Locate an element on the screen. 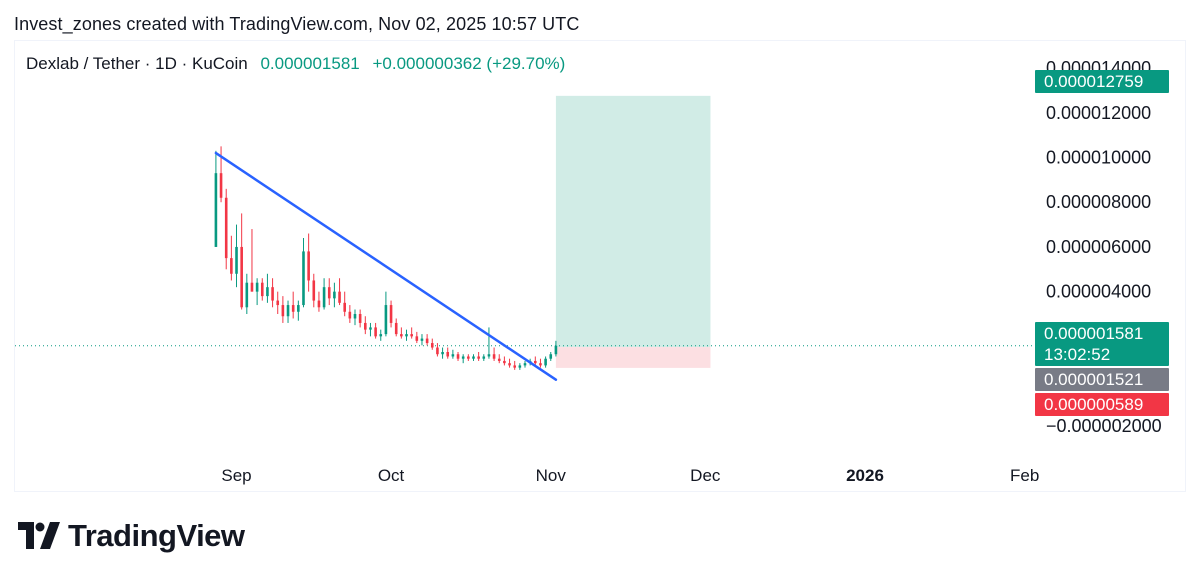 The width and height of the screenshot is (1200, 580). y-tick-label: 0.000006000 is located at coordinates (1098, 247).